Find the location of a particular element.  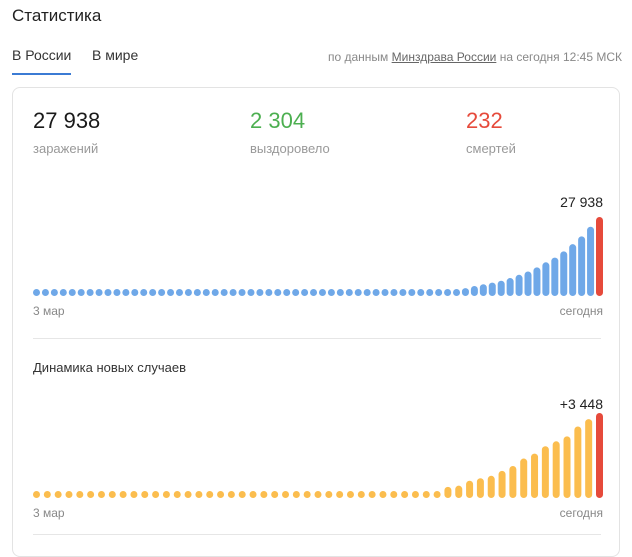

infected-label: заражений is located at coordinates (66, 148).